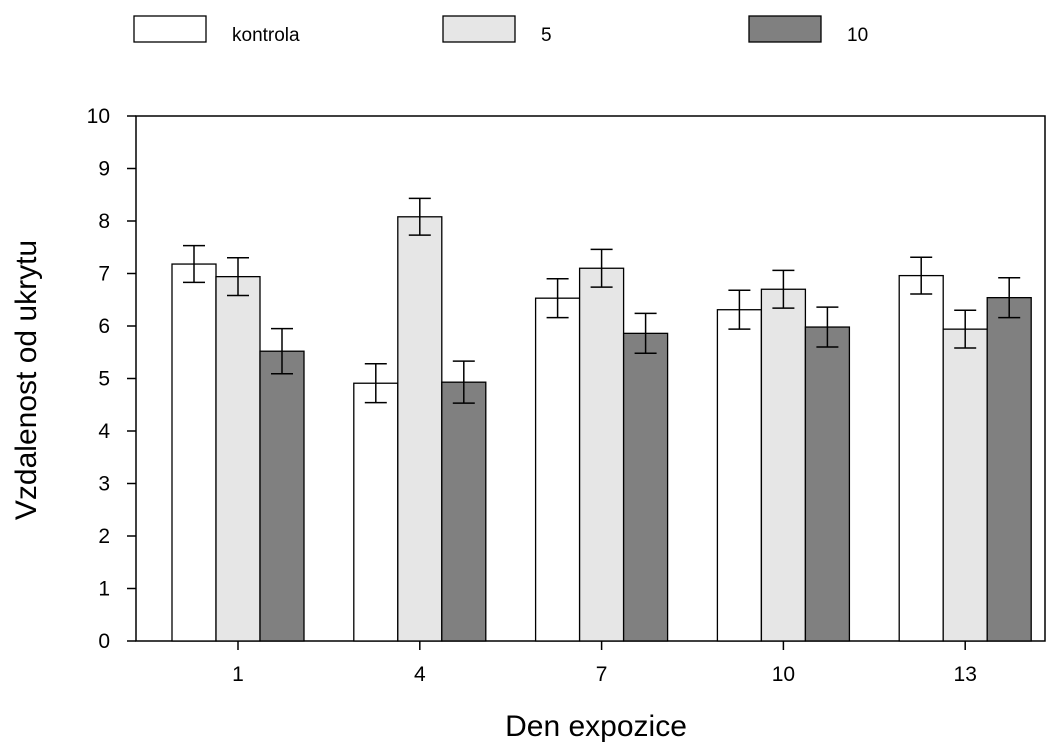  What do you see at coordinates (783, 674) in the screenshot?
I see `x-tick-label: 10` at bounding box center [783, 674].